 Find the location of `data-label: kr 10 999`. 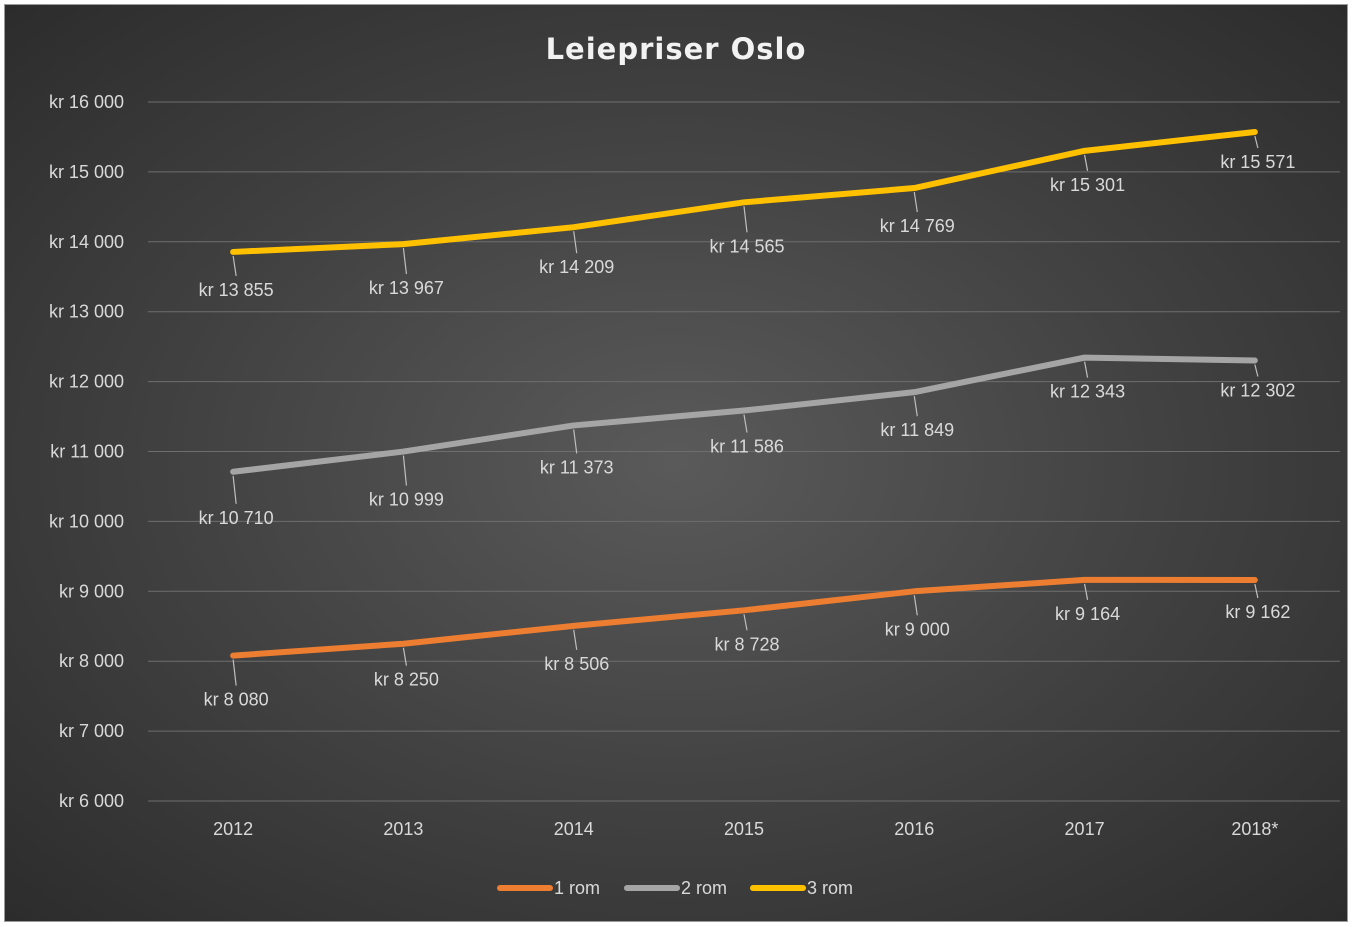

data-label: kr 10 999 is located at coordinates (406, 500).